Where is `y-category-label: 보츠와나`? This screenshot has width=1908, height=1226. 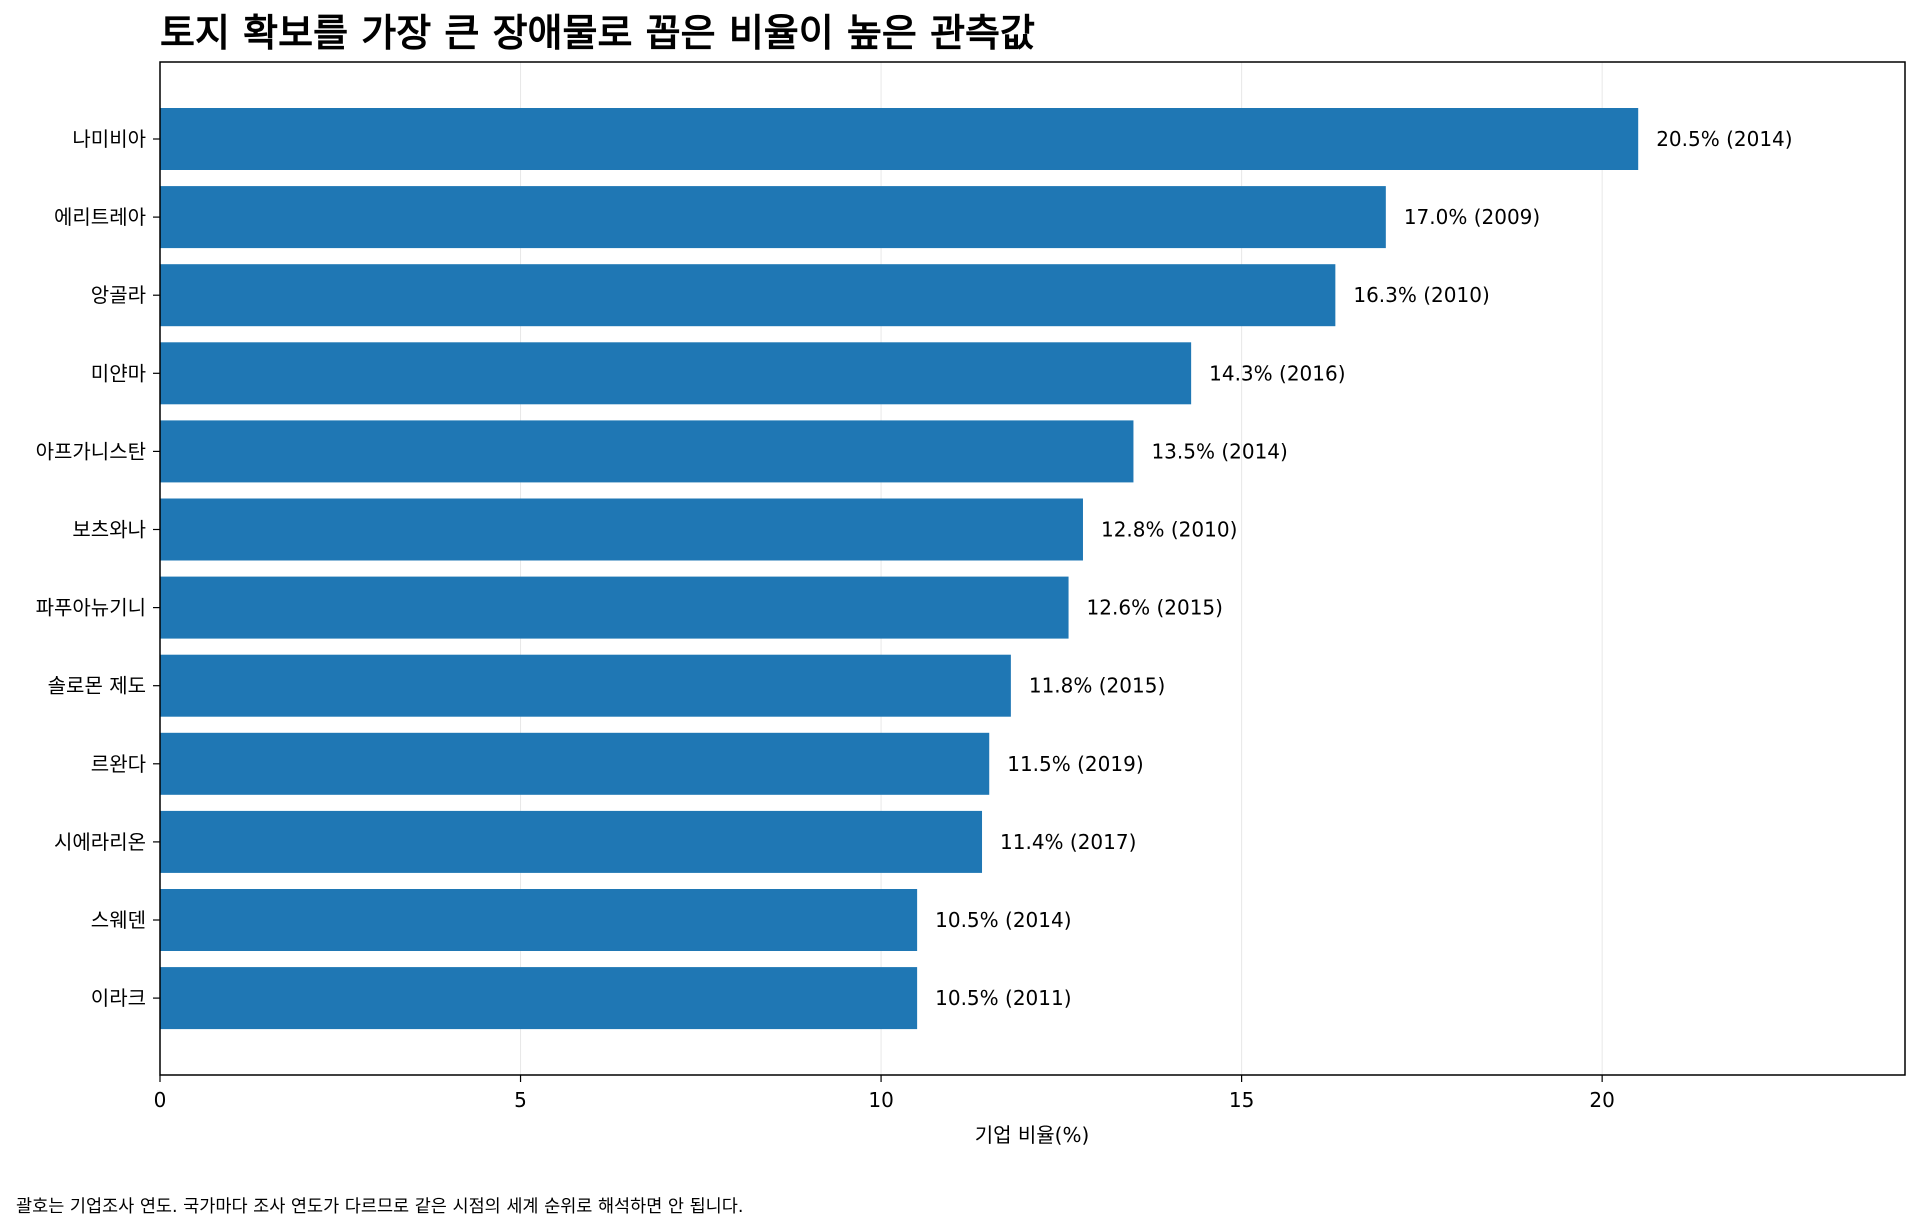 y-category-label: 보츠와나 is located at coordinates (109, 530).